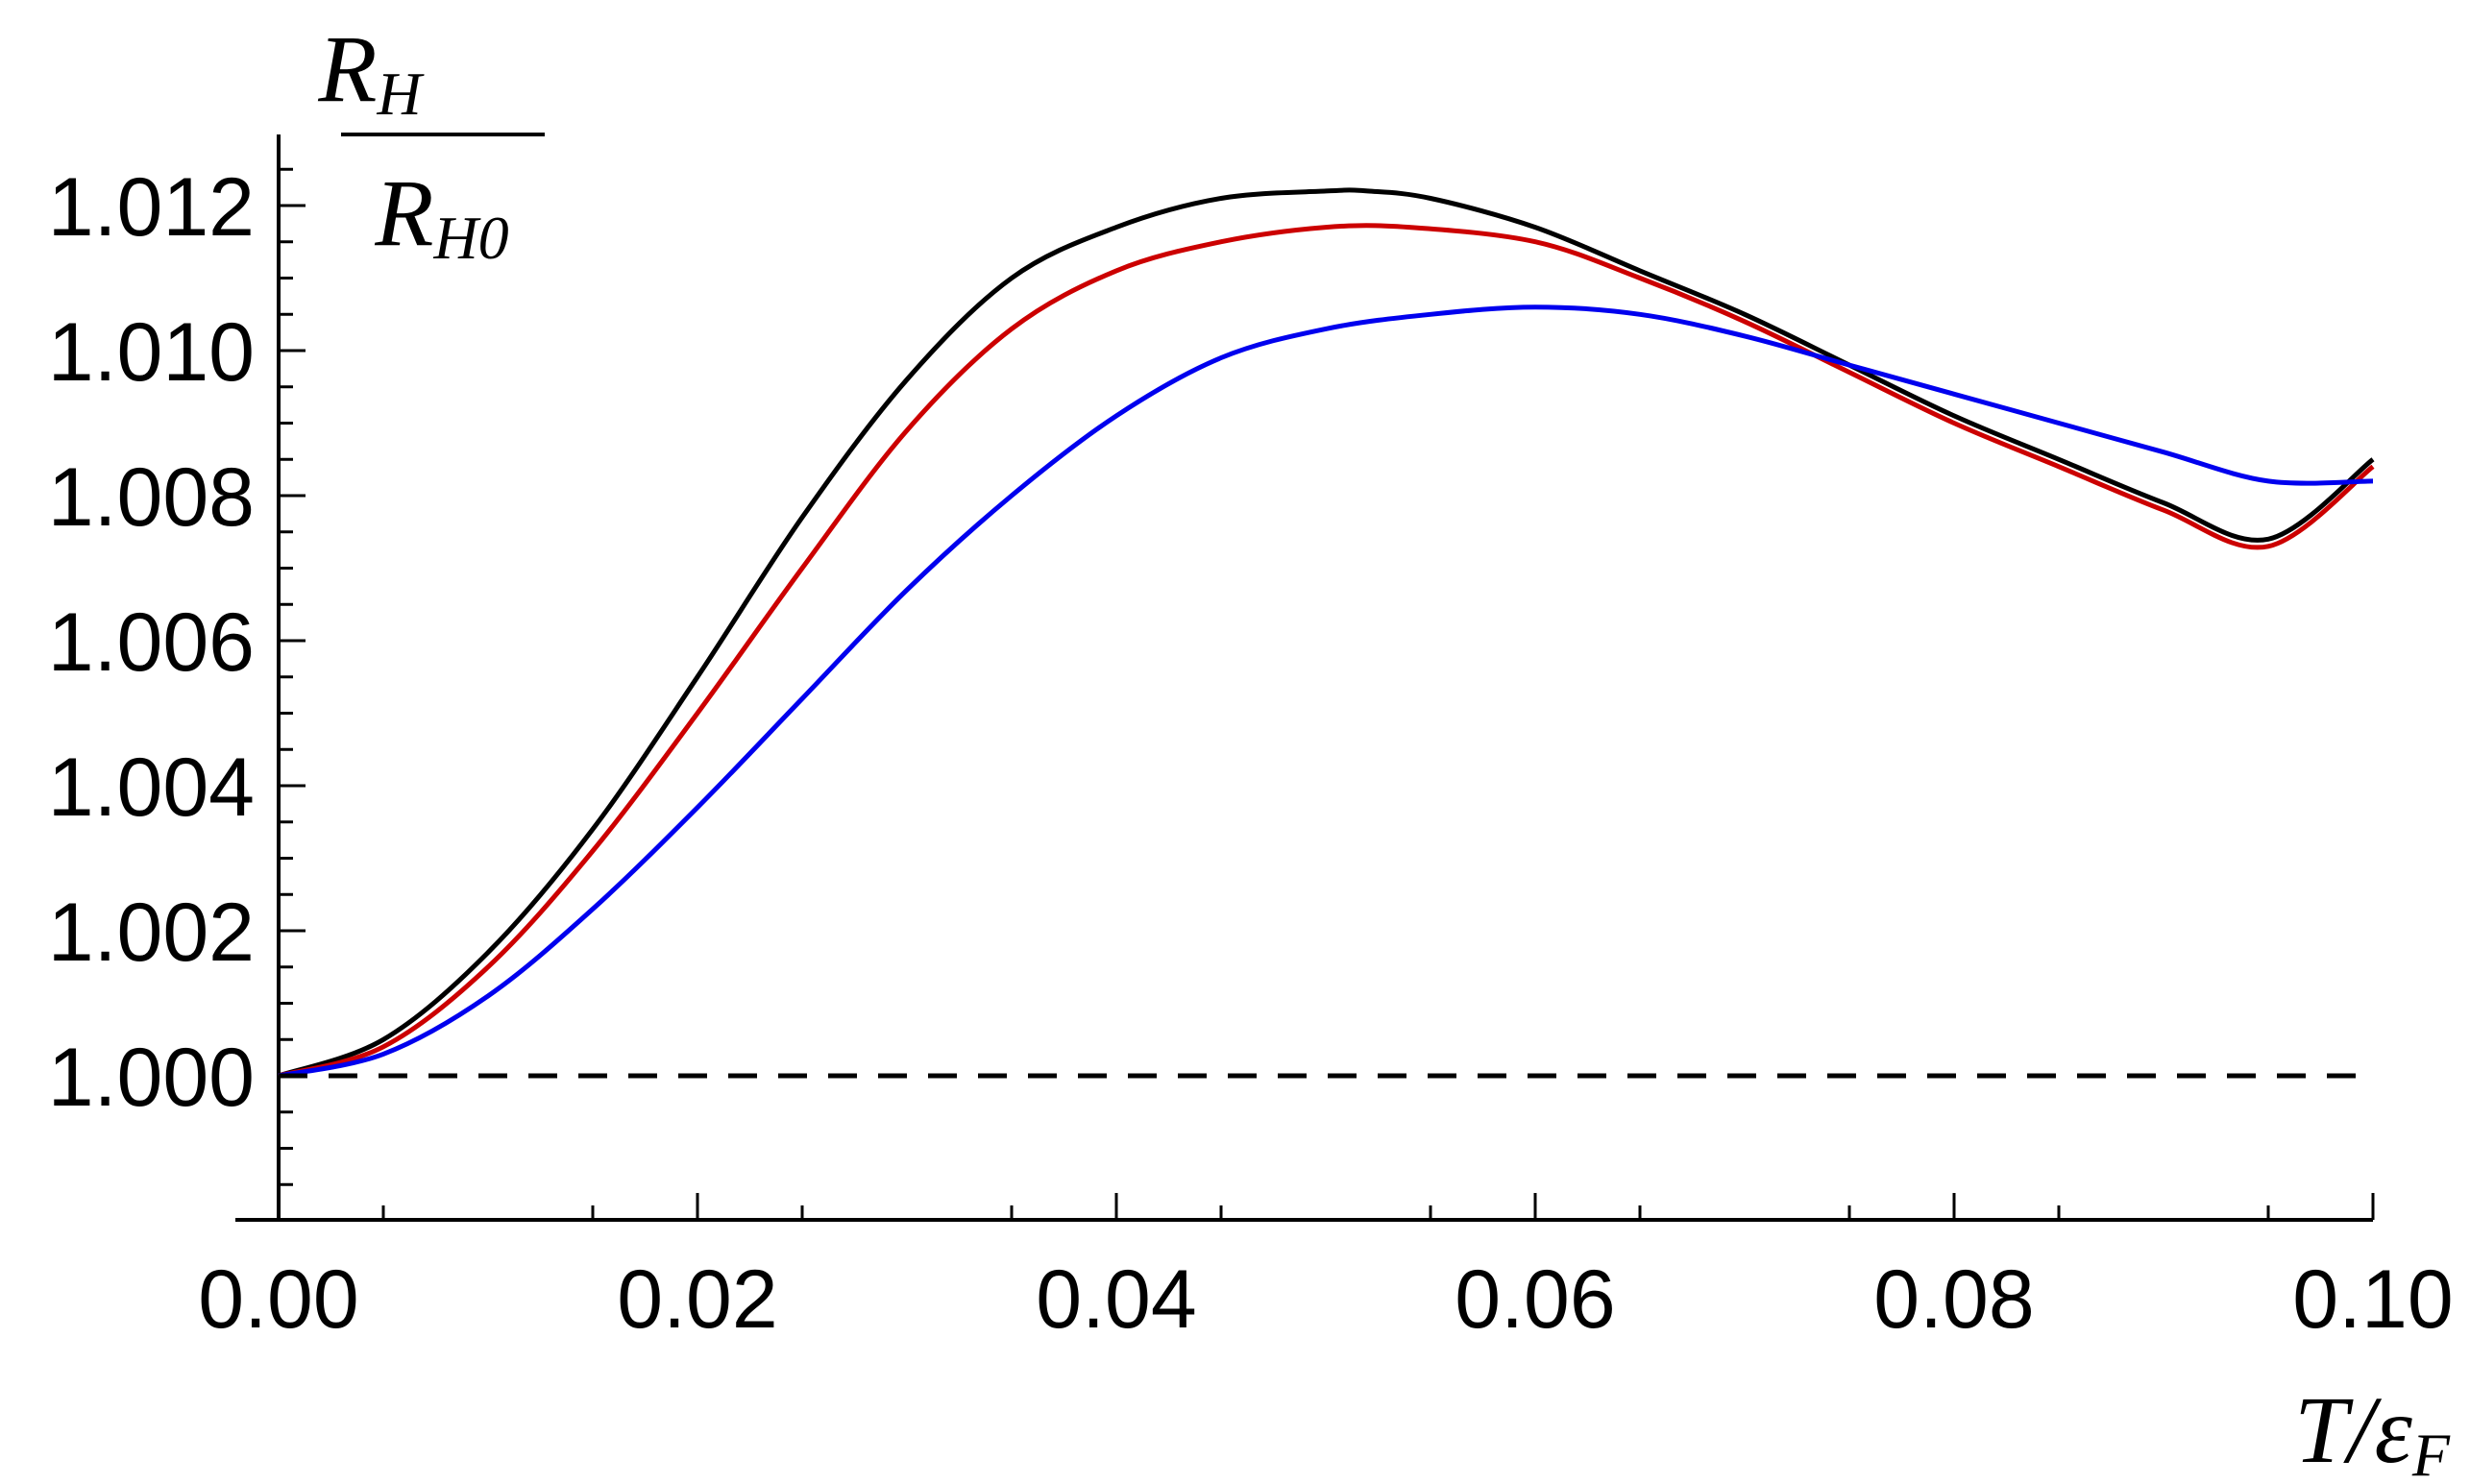  What do you see at coordinates (697, 1299) in the screenshot?
I see `x-tick-label: 0.02` at bounding box center [697, 1299].